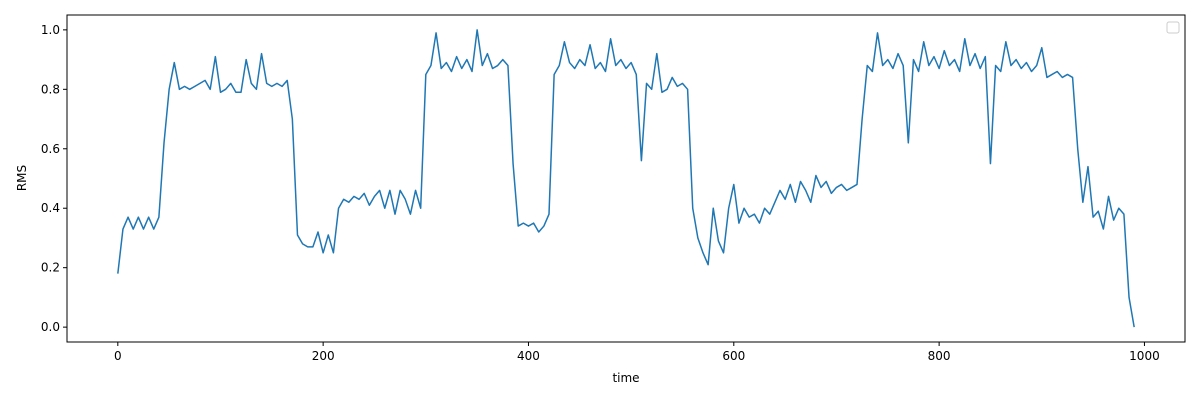 This screenshot has width=1200, height=400. What do you see at coordinates (1173, 27) in the screenshot?
I see `legend-box` at bounding box center [1173, 27].